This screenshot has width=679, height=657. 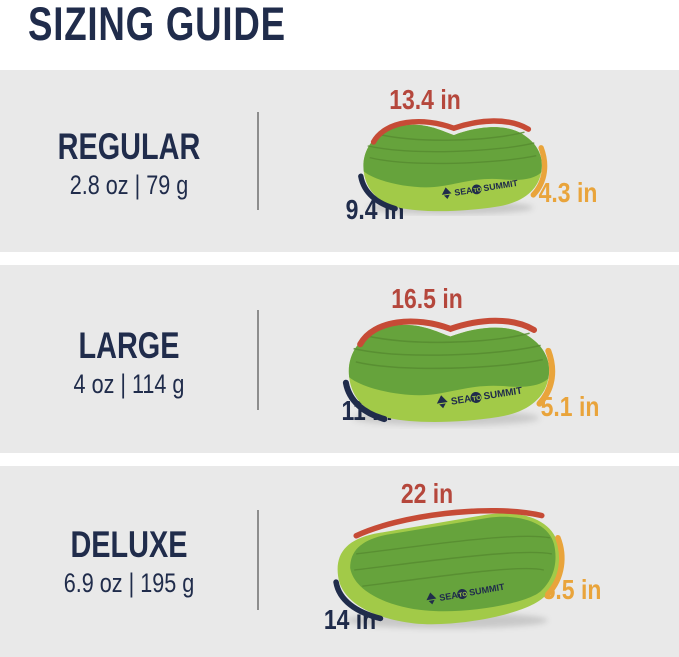 I want to click on size-weight: 4 oz | 114 g, so click(x=129, y=384).